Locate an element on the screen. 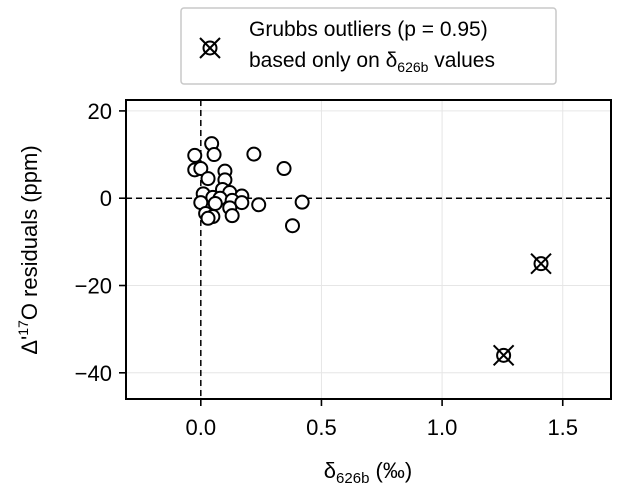 Image resolution: width=630 pixels, height=500 pixels. legend-line-1: Grubbs outliers (p = 0.95) is located at coordinates (368, 29).